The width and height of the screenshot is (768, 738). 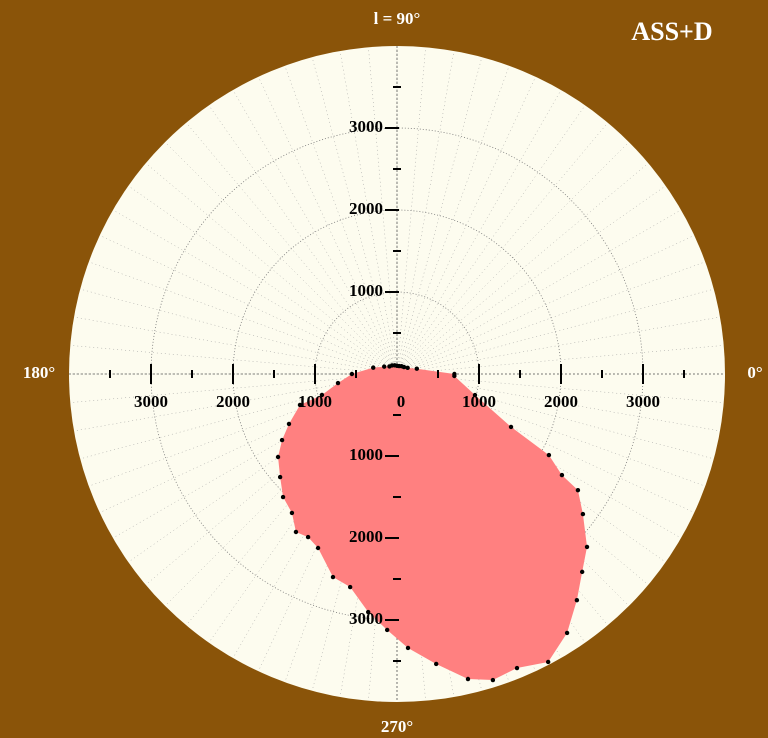 I want to click on theta-tick-label: 0°, so click(x=754, y=372).